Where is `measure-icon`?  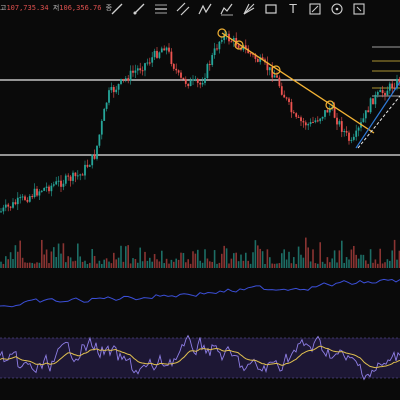 measure-icon is located at coordinates (315, 9).